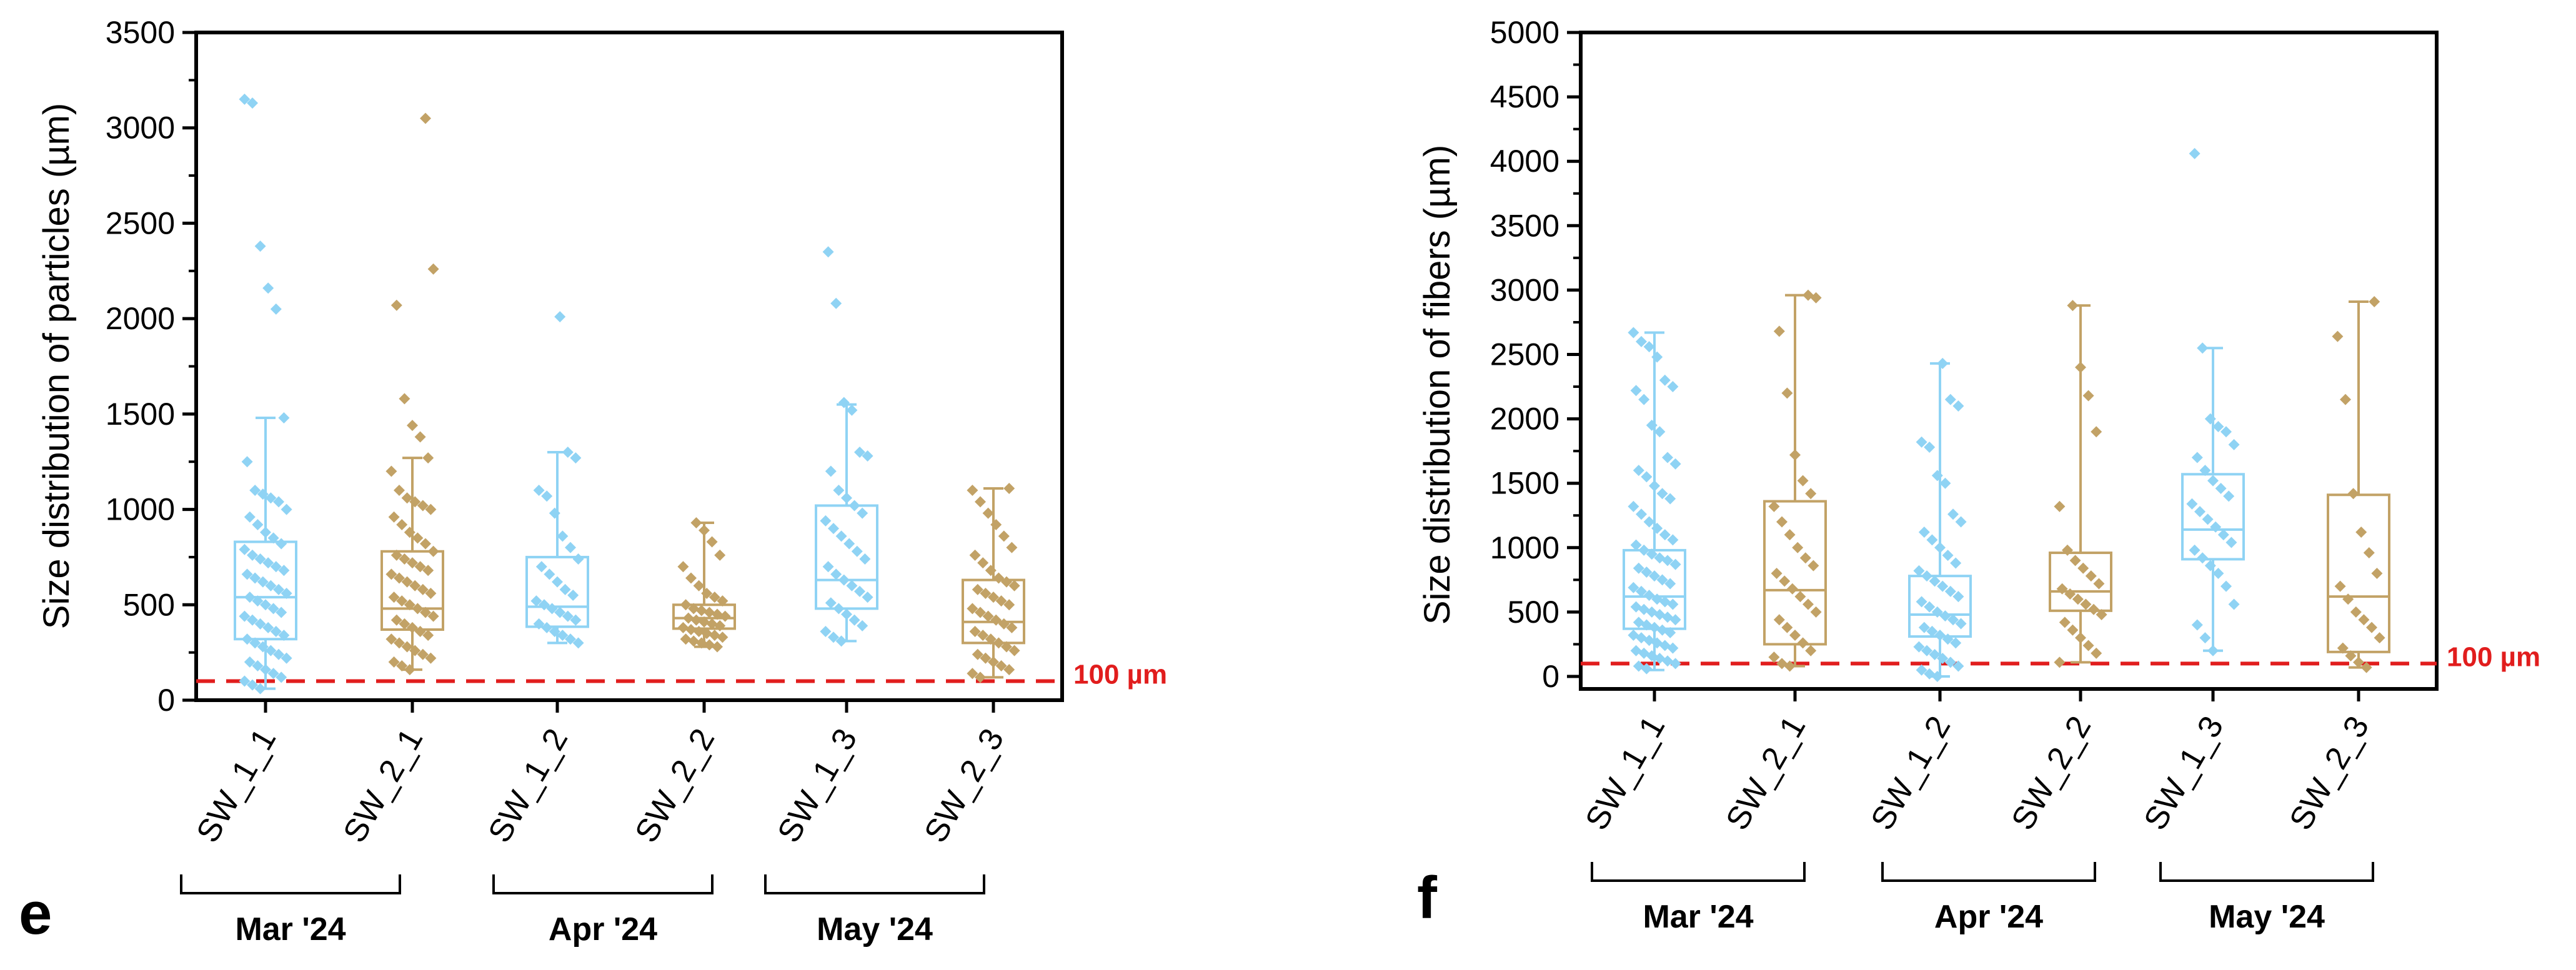  I want to click on y-tick-label: 4500, so click(1524, 97).